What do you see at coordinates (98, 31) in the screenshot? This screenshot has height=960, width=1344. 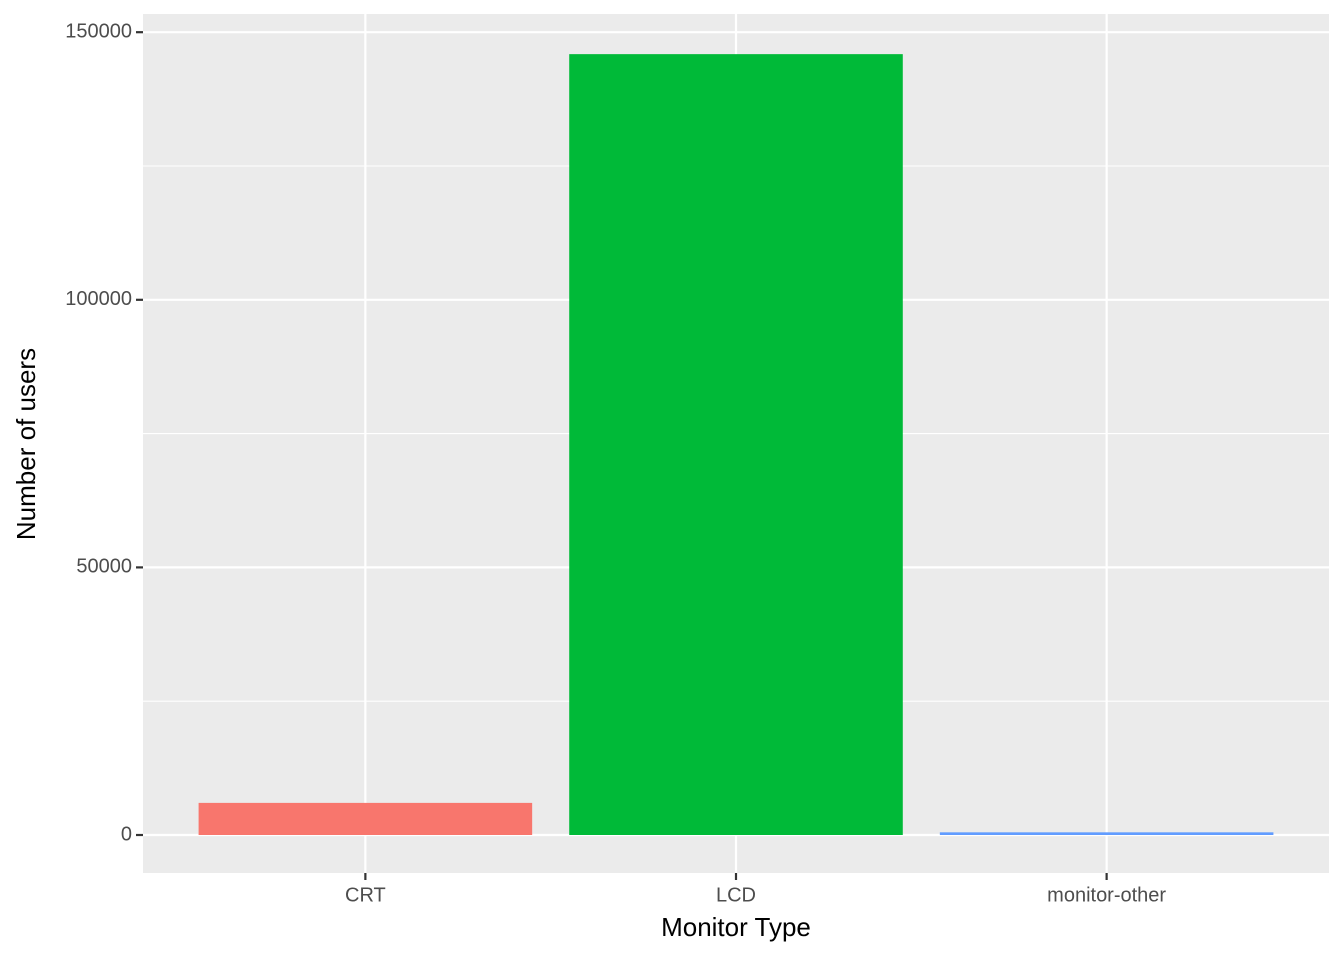 I see `y-tick-label: 150000` at bounding box center [98, 31].